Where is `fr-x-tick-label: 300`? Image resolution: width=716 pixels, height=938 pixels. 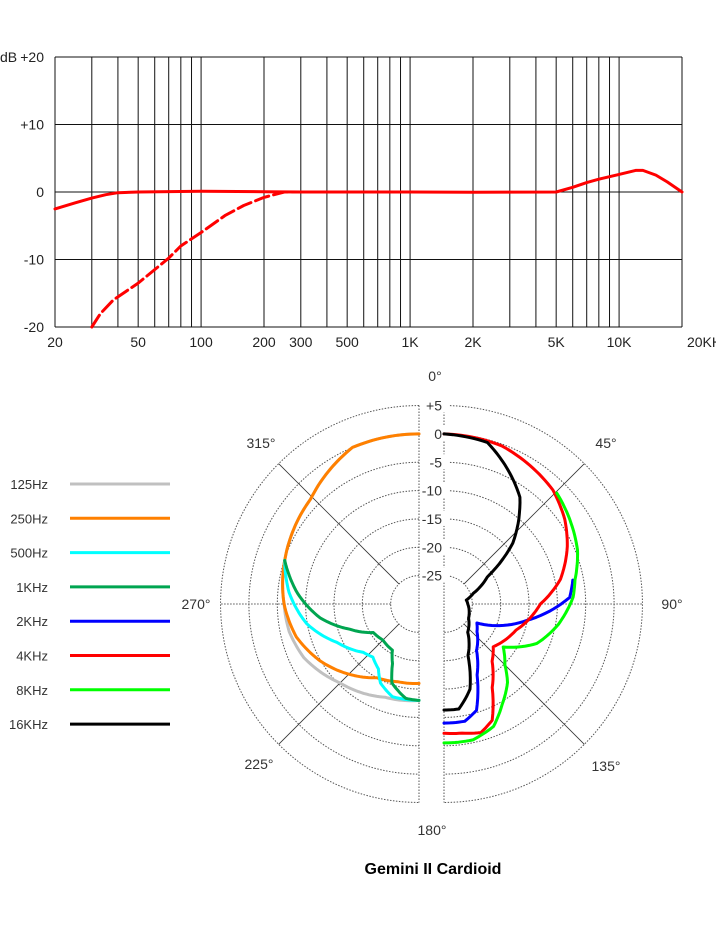 fr-x-tick-label: 300 is located at coordinates (301, 342).